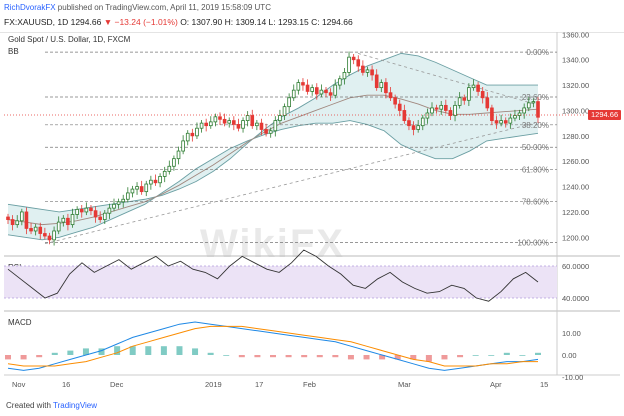 Image resolution: width=624 pixels, height=416 pixels. What do you see at coordinates (13, 51) in the screenshot?
I see `bb-indicator-label: BB` at bounding box center [13, 51].